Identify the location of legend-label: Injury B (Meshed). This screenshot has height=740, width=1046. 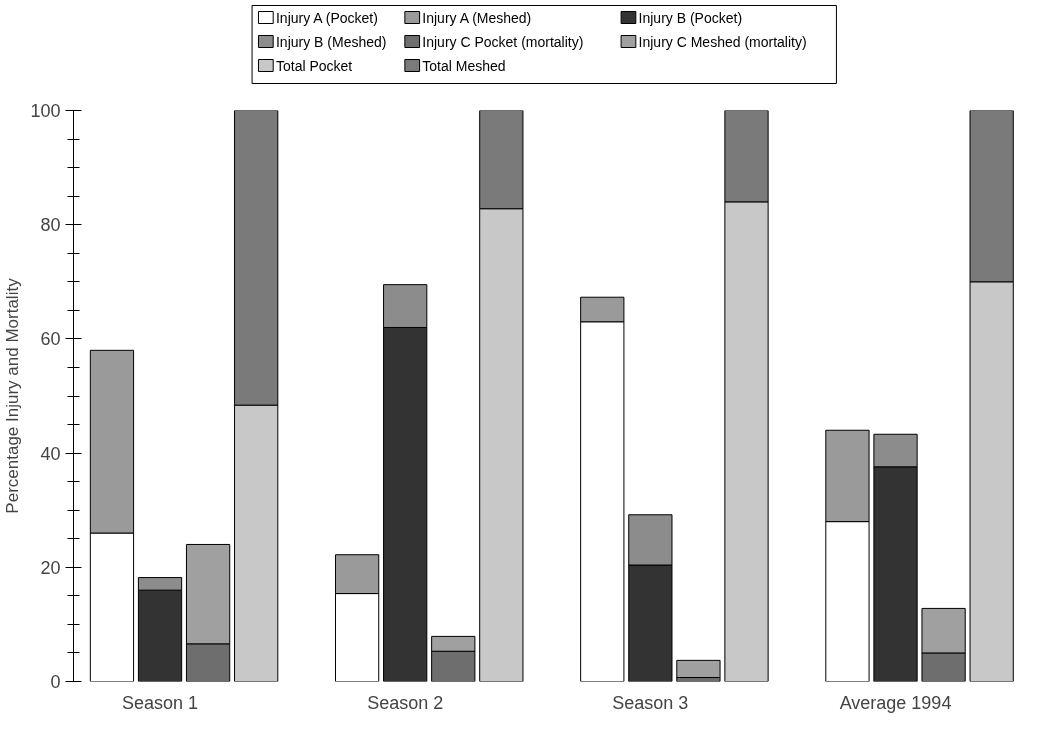
(331, 41).